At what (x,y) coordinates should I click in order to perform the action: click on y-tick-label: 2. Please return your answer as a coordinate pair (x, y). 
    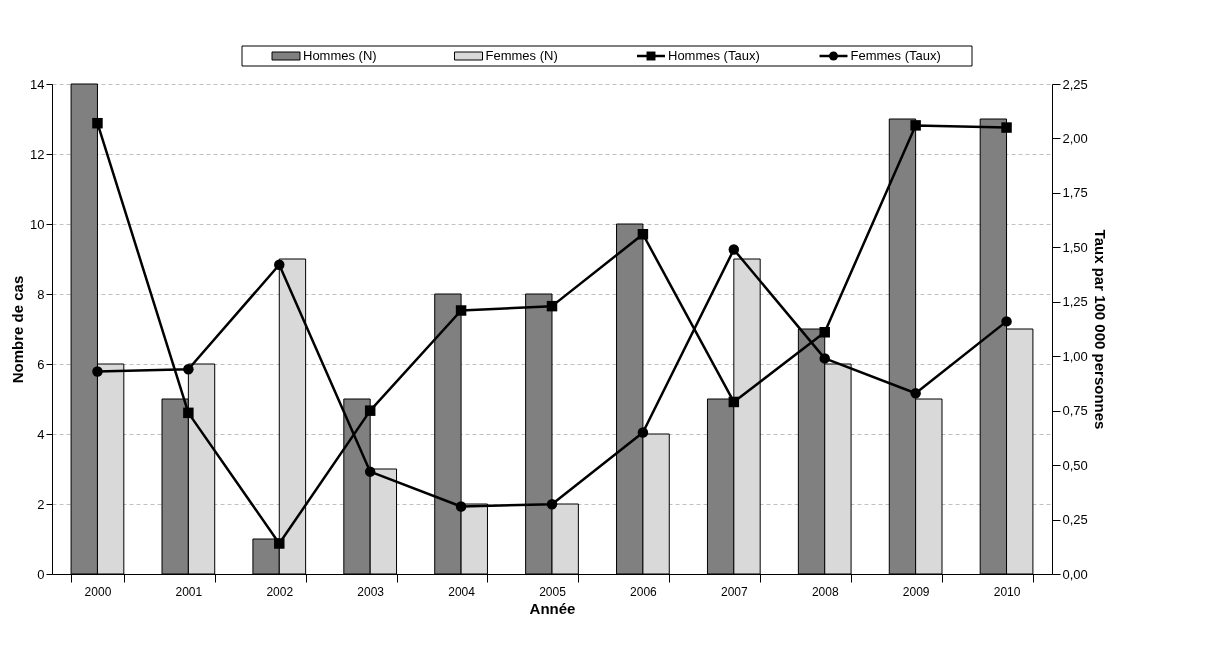
    Looking at the image, I should click on (41, 504).